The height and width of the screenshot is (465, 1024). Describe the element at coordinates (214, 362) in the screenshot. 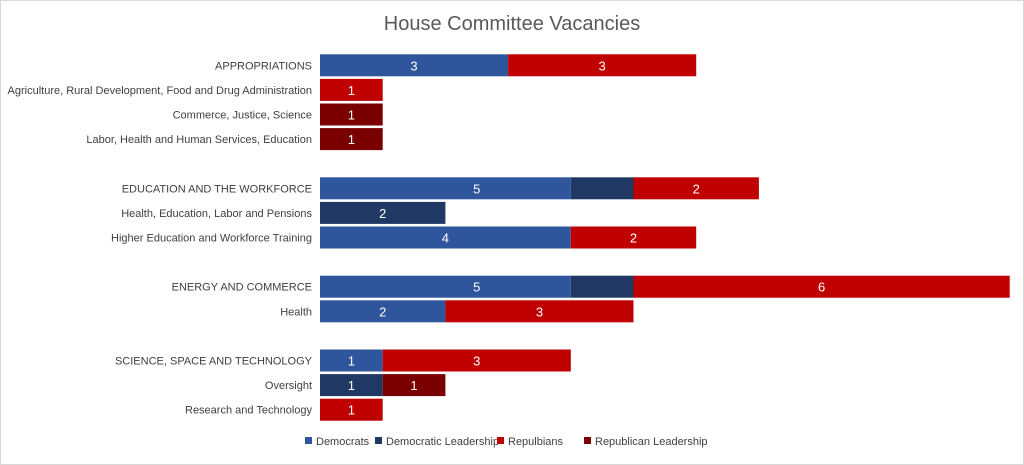

I see `category-label: SCIENCE, SPACE AND TECHNOLOGY` at that location.